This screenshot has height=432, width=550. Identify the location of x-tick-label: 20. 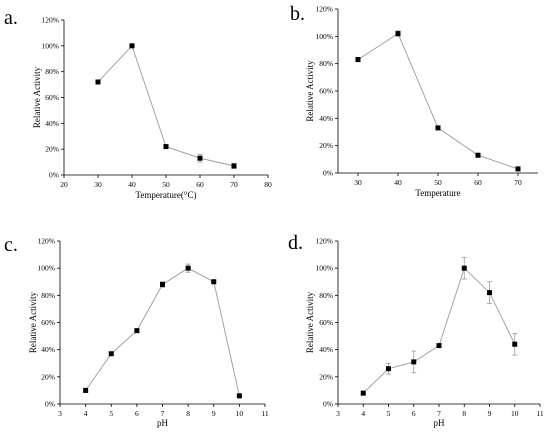
(64, 184).